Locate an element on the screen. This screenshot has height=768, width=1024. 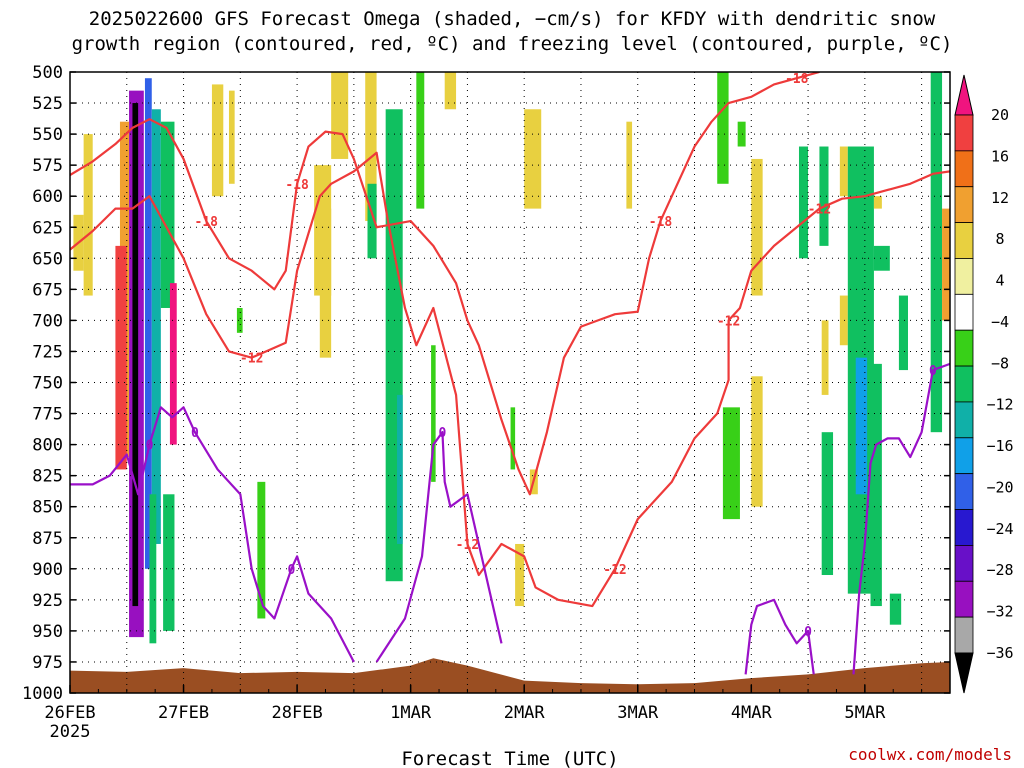
x-tick-label: 5MAR is located at coordinates (865, 713).